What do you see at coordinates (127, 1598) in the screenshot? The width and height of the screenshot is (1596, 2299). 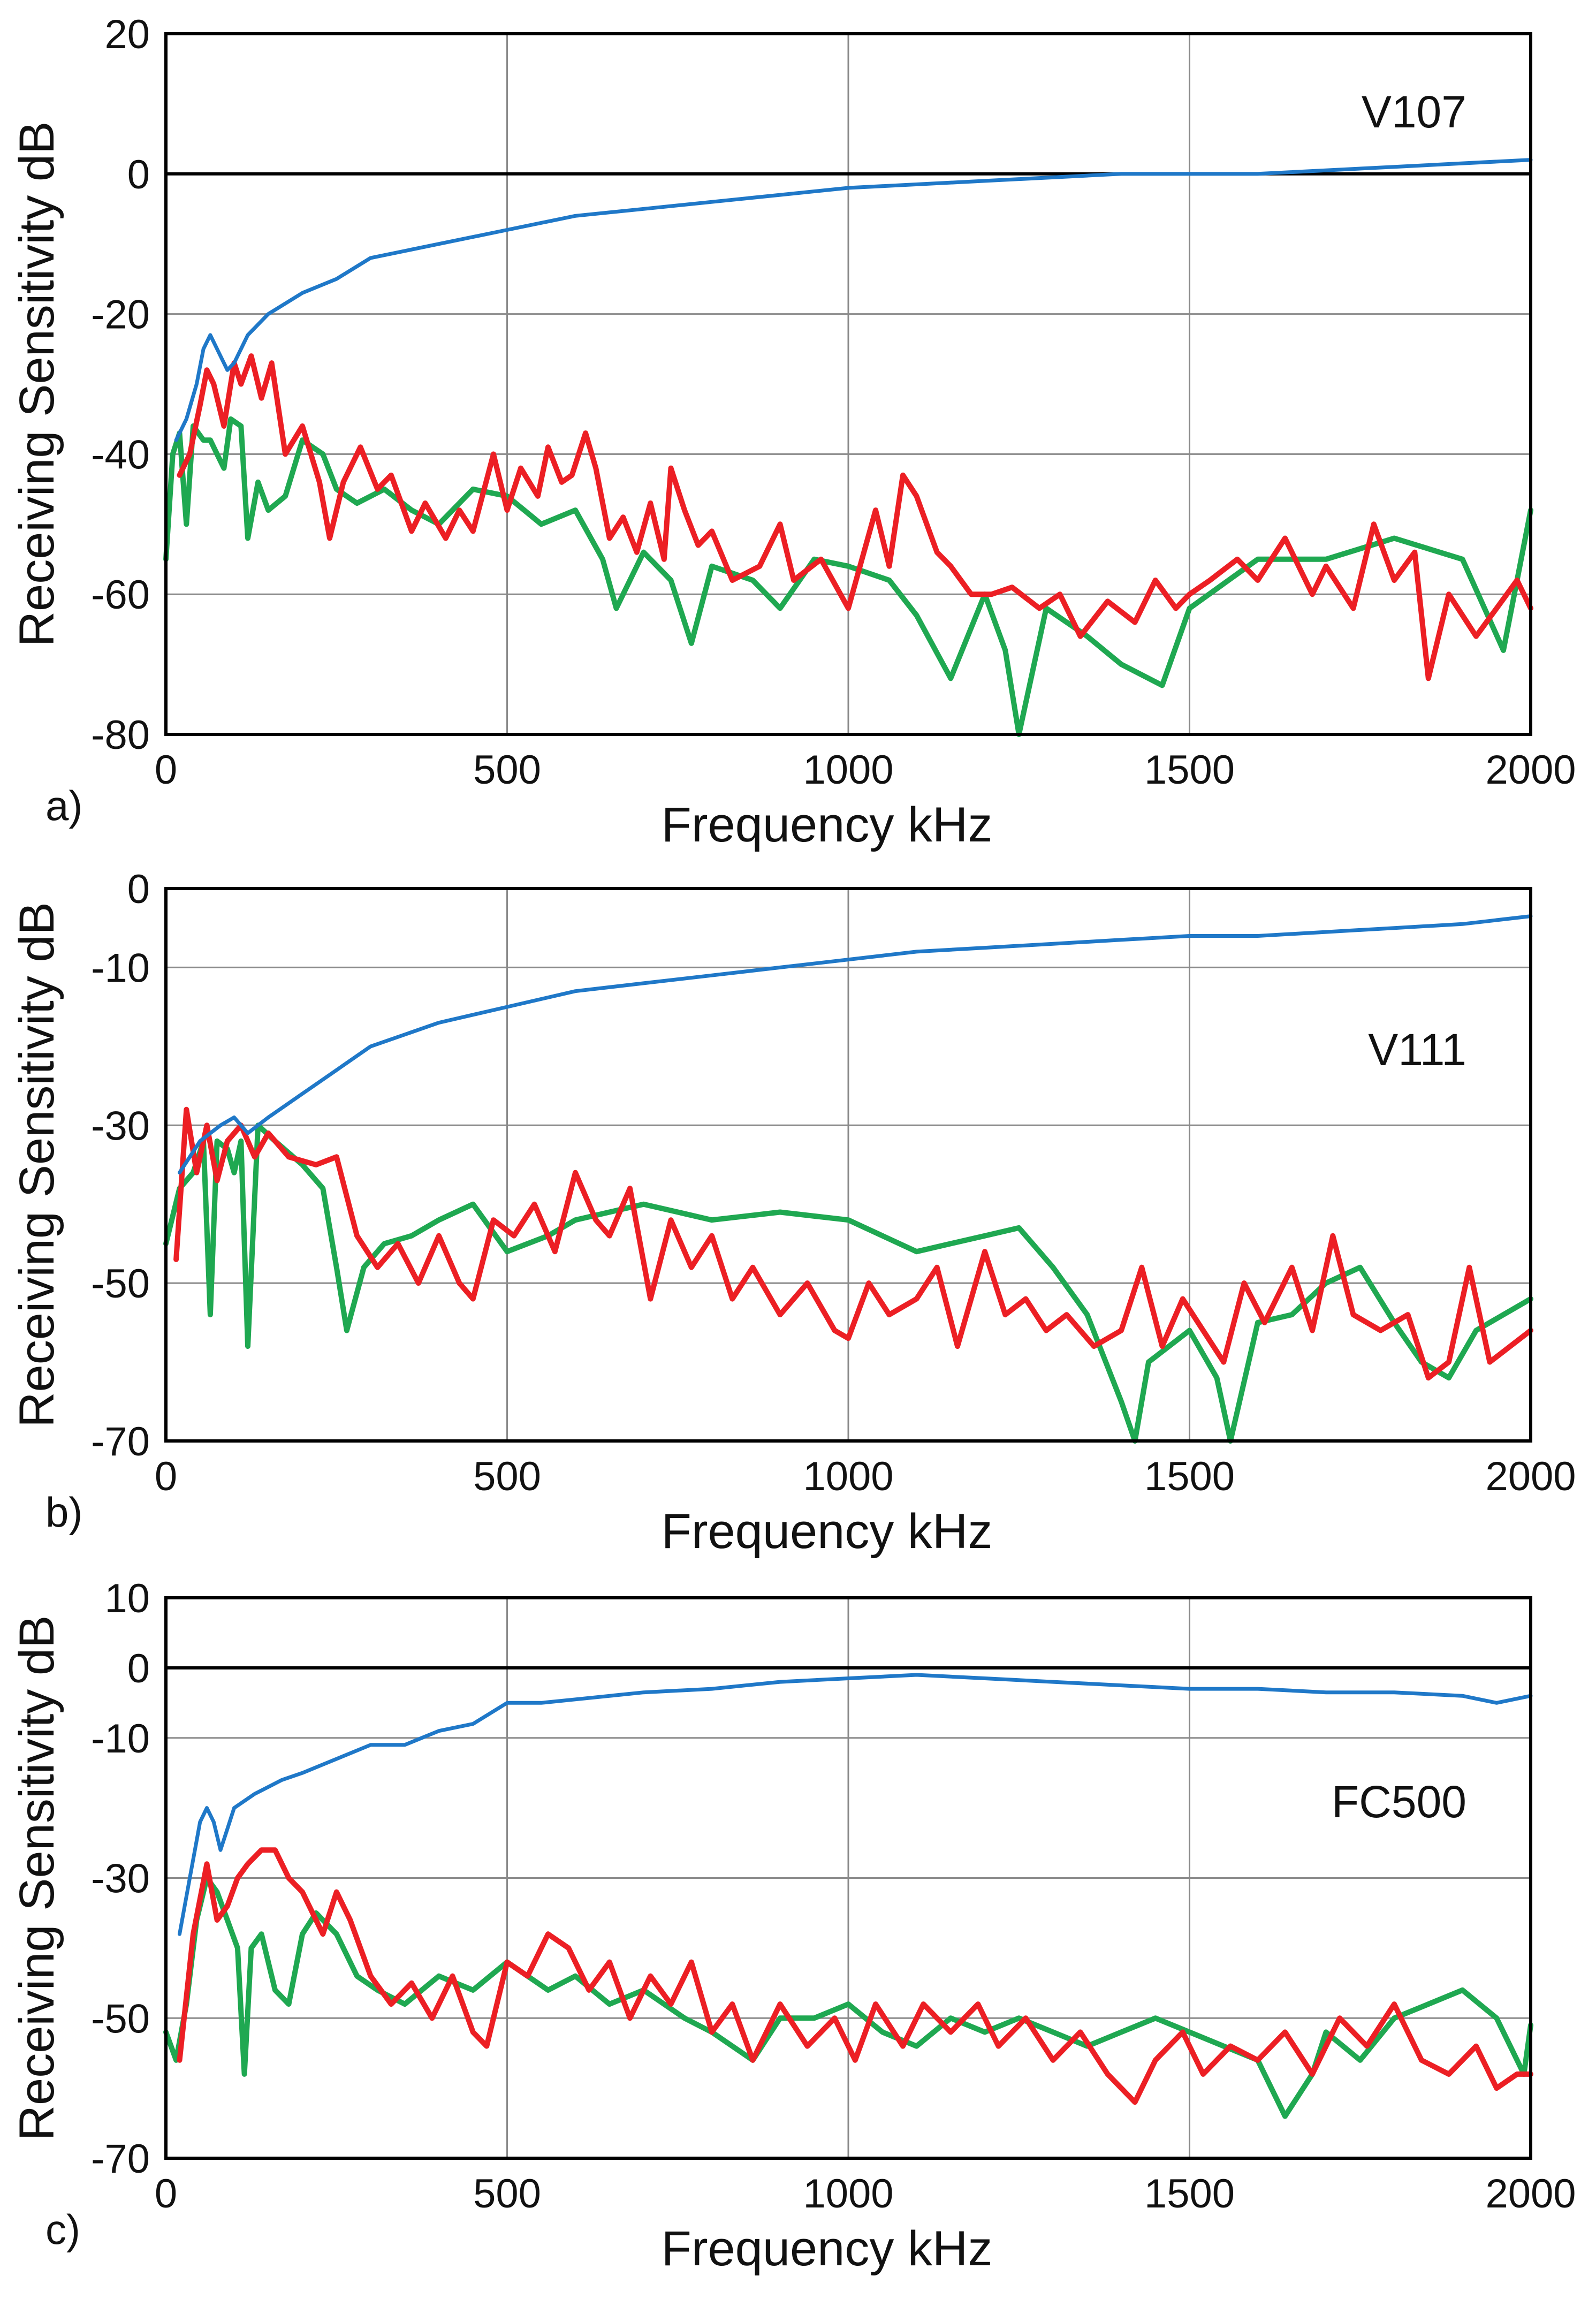 I see `y-tick-label: 10` at bounding box center [127, 1598].